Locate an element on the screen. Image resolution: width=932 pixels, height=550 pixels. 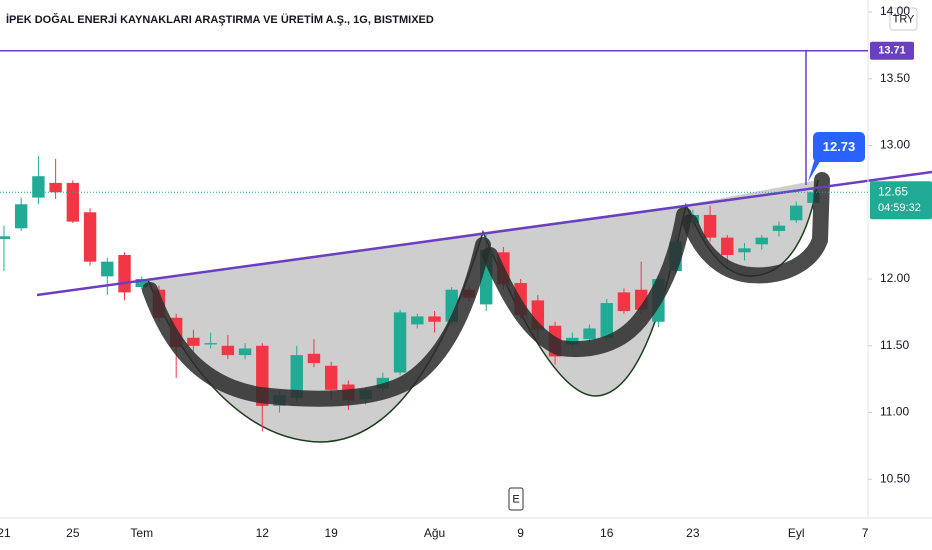
x-tick-label: 12 is located at coordinates (263, 533).